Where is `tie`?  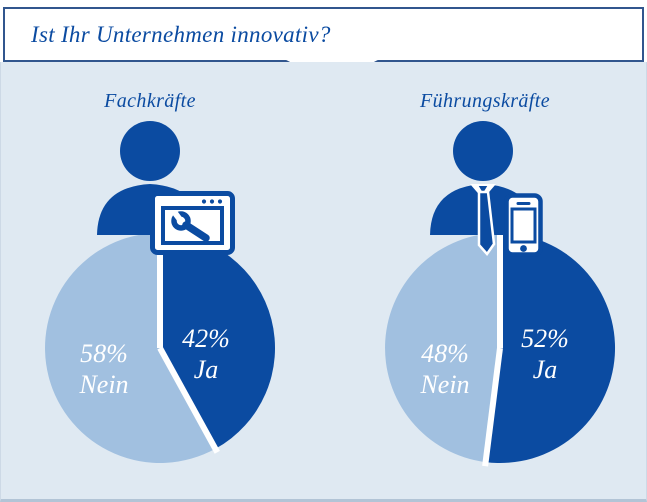 tie is located at coordinates (486, 223).